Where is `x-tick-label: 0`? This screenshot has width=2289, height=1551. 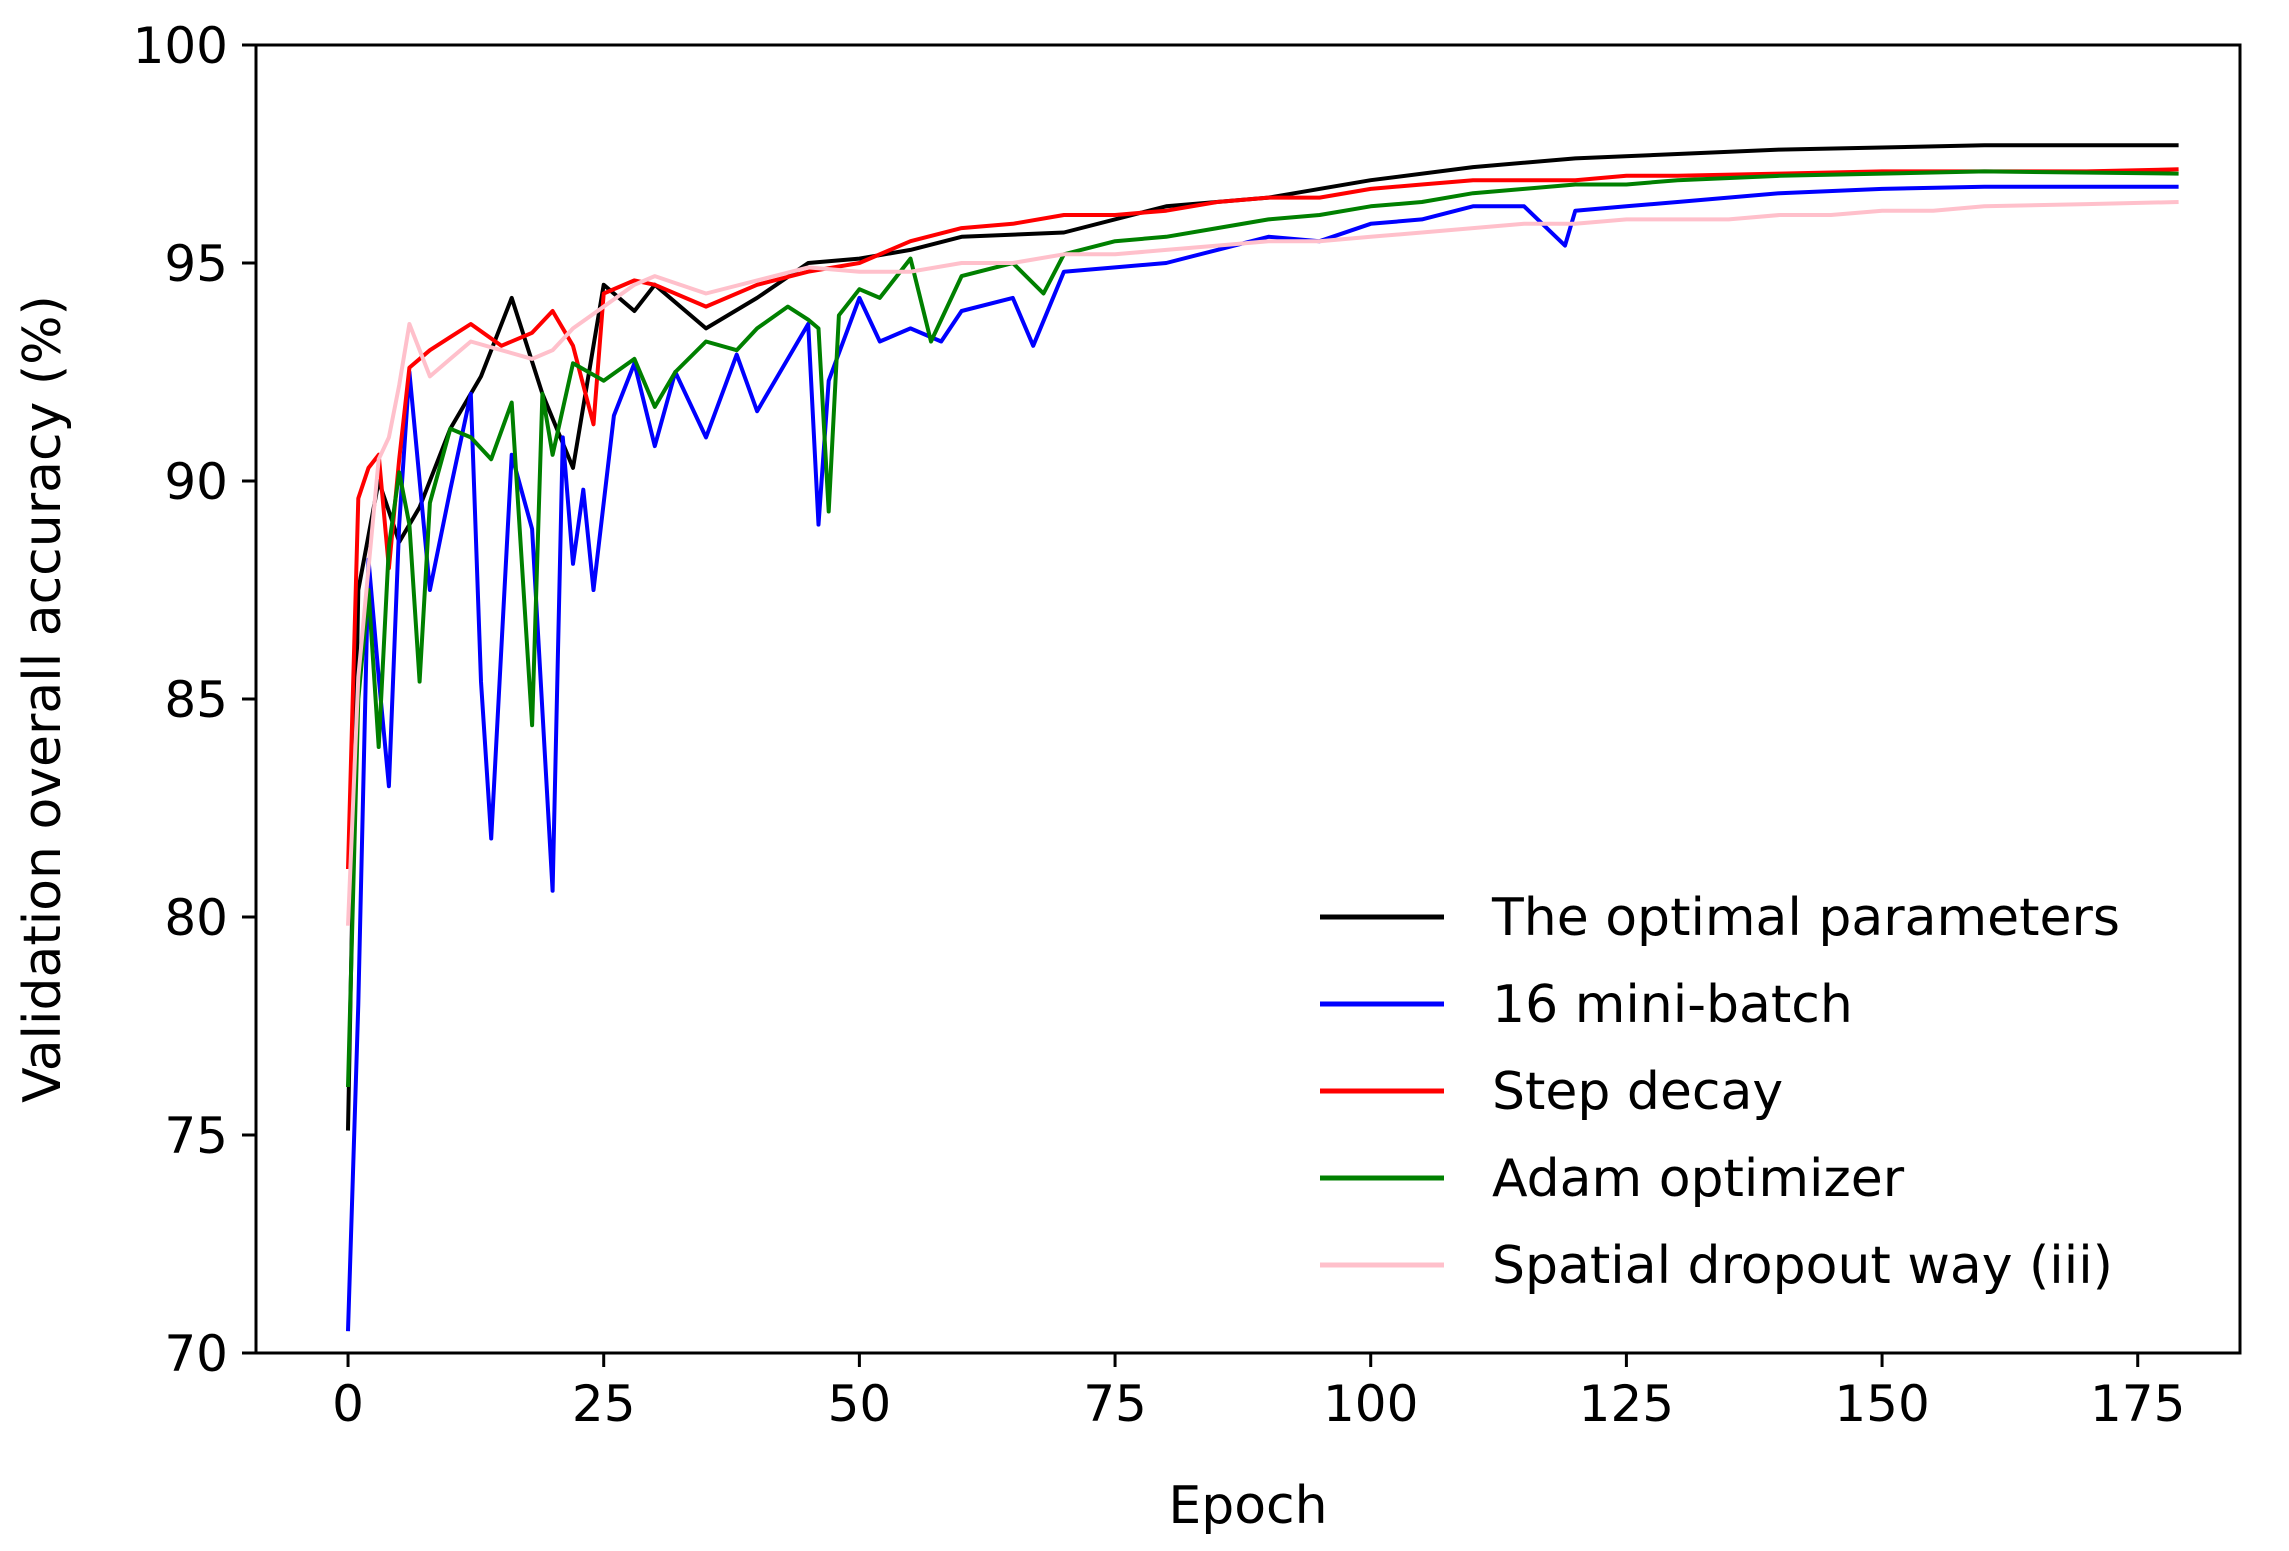
x-tick-label: 0 is located at coordinates (348, 1404).